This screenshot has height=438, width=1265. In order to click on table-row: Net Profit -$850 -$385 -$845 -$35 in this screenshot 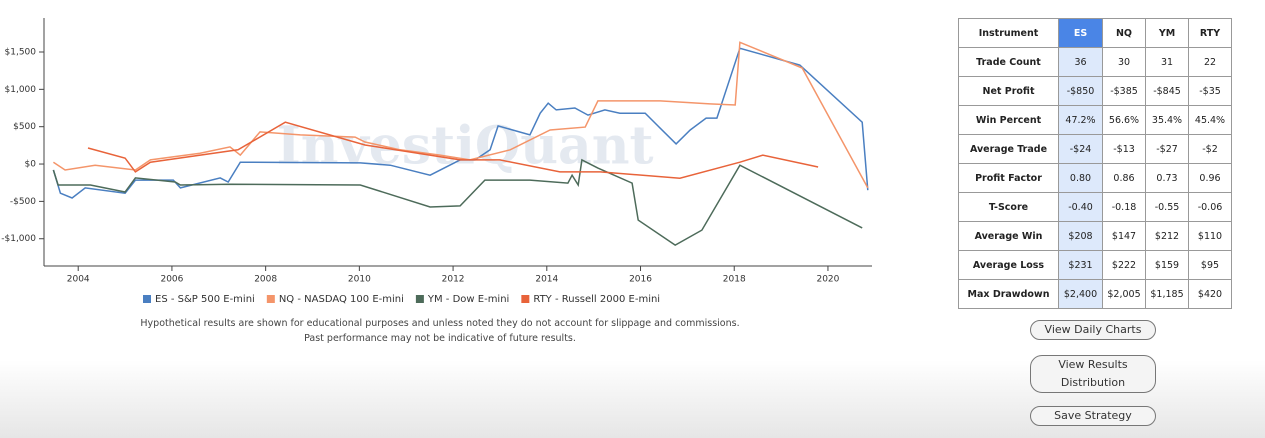, I will do `click(1095, 91)`.